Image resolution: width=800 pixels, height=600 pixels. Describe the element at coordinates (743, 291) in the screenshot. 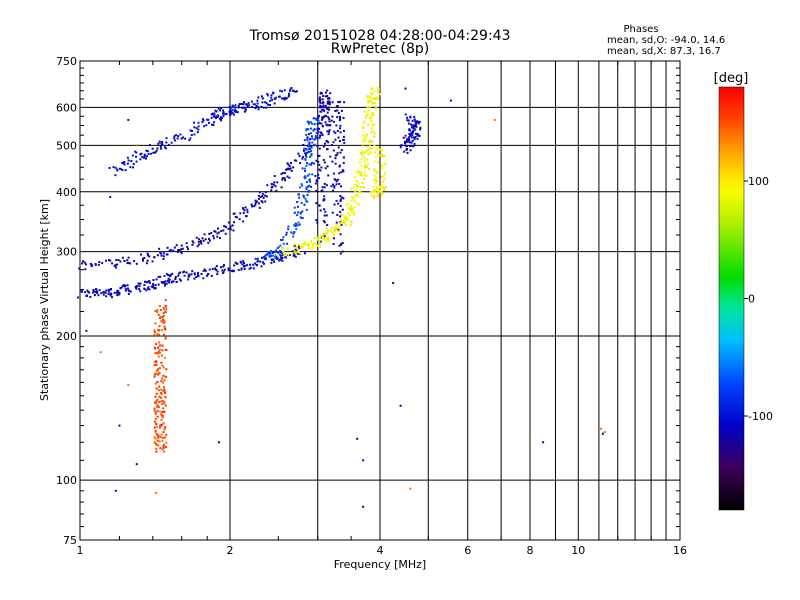

I see `phase-colorbar: 100 0 -100 [deg]` at that location.